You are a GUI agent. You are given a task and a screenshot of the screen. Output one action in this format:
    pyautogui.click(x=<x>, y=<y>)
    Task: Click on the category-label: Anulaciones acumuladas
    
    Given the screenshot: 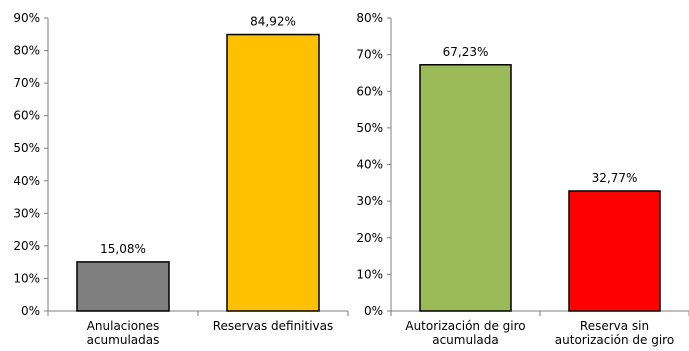 What is the action you would take?
    pyautogui.click(x=123, y=333)
    